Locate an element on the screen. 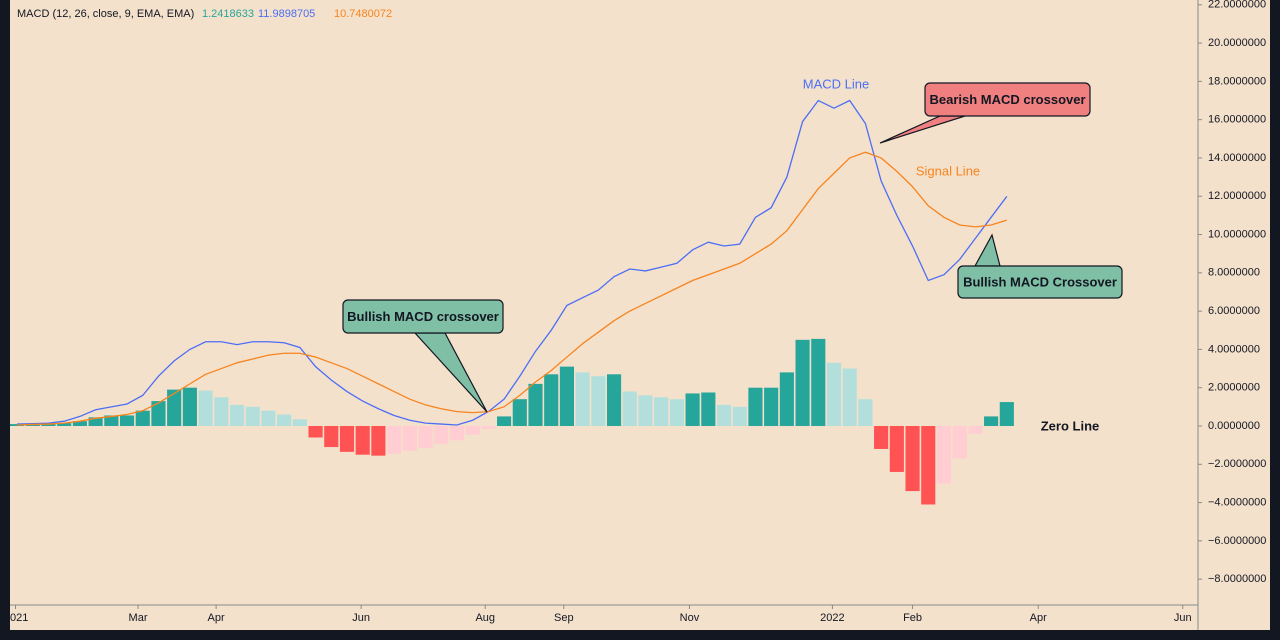 The width and height of the screenshot is (1280, 640). legend-value: 10.7480072 is located at coordinates (363, 14).